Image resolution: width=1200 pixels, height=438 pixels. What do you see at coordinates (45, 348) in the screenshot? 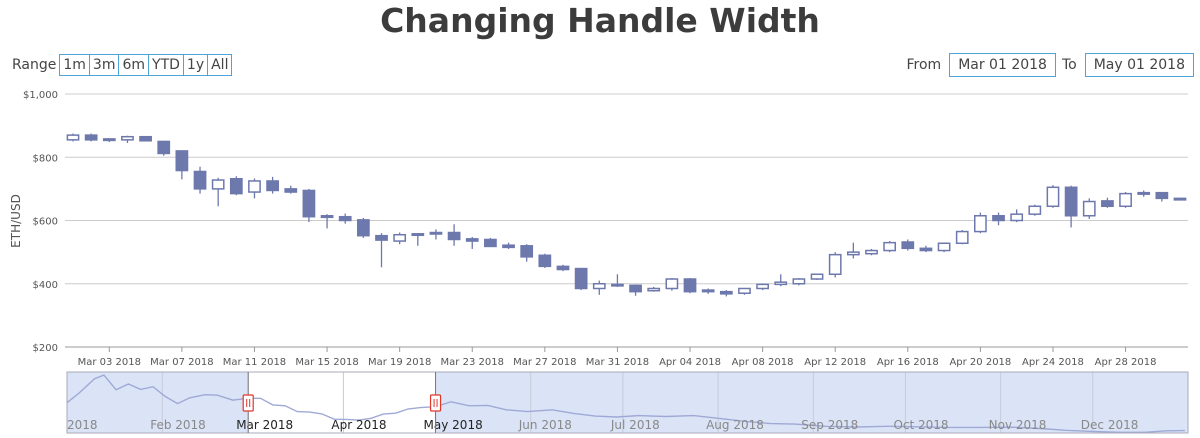
I see `y-tick-label: $200` at bounding box center [45, 348].